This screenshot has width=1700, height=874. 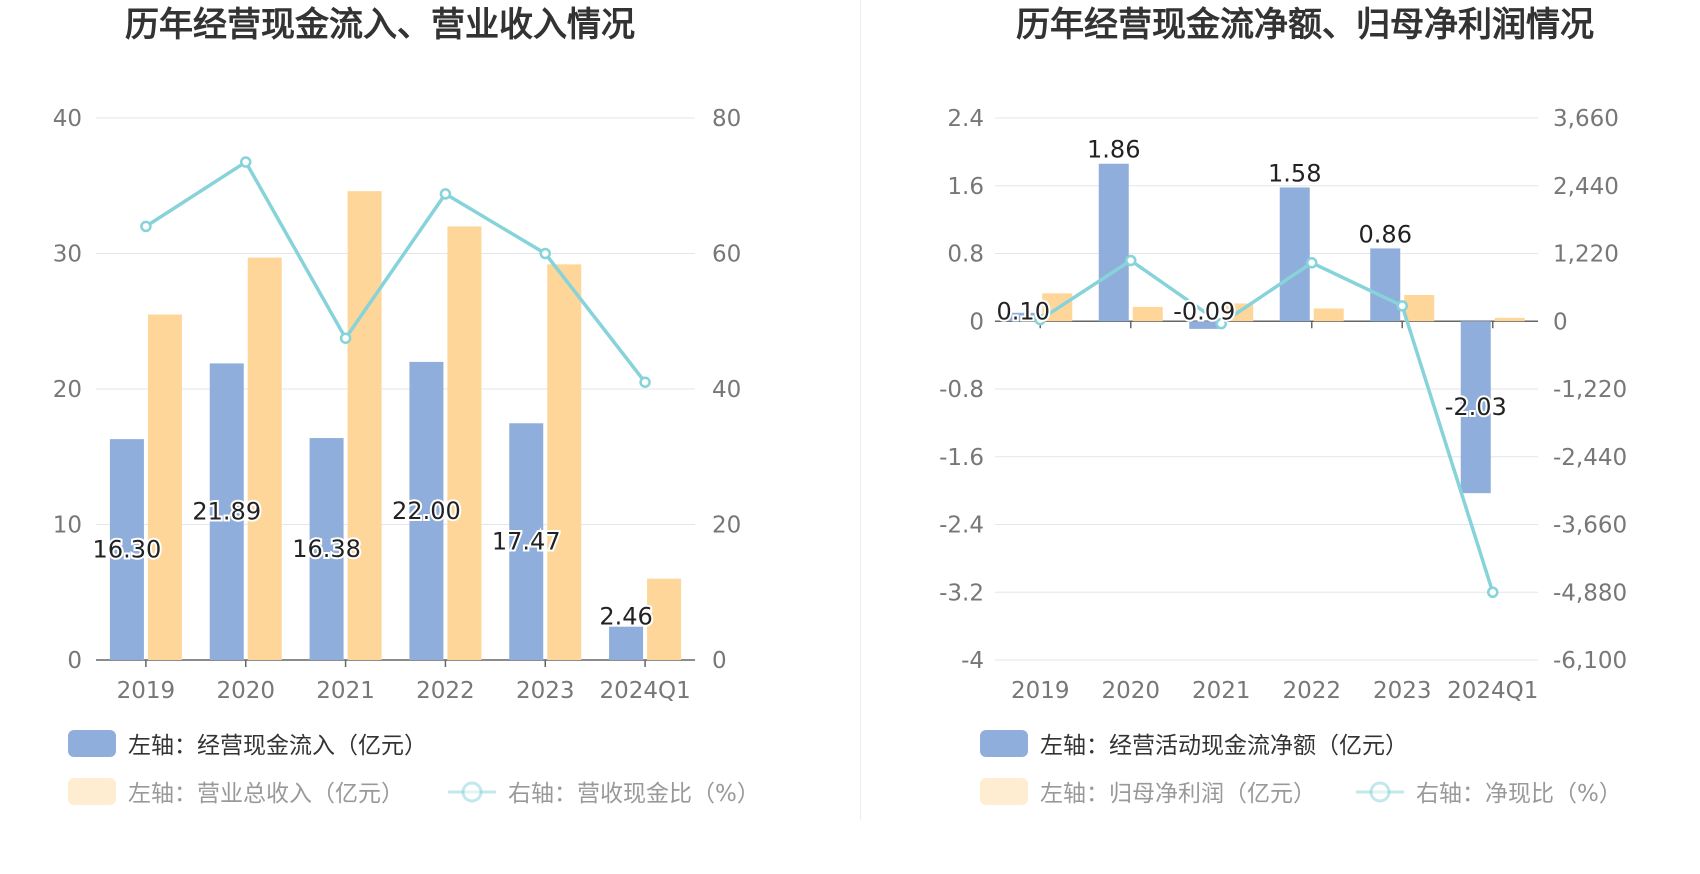 I want to click on y-right-tick-label: -1,220, so click(x=1590, y=390).